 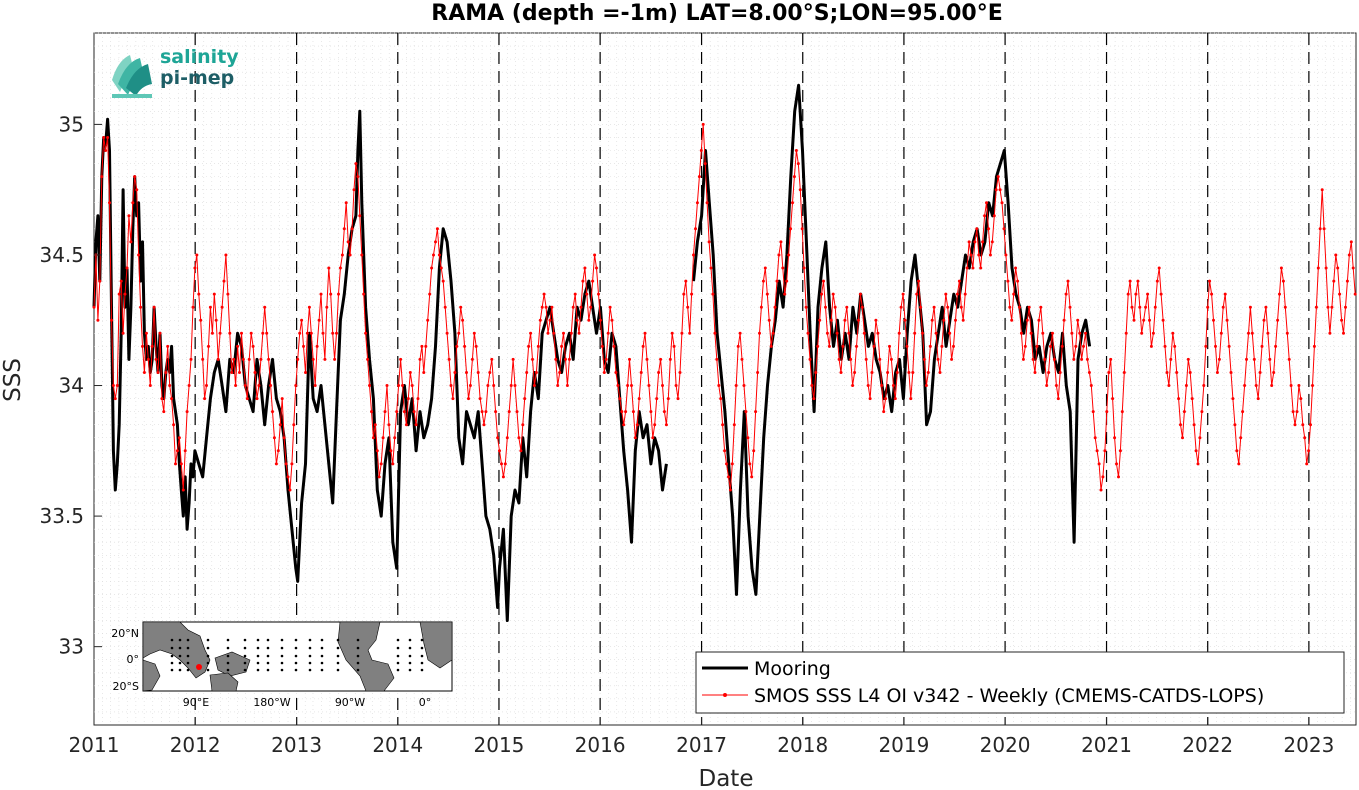 I want to click on y-tick-label: 33, so click(x=71, y=647).